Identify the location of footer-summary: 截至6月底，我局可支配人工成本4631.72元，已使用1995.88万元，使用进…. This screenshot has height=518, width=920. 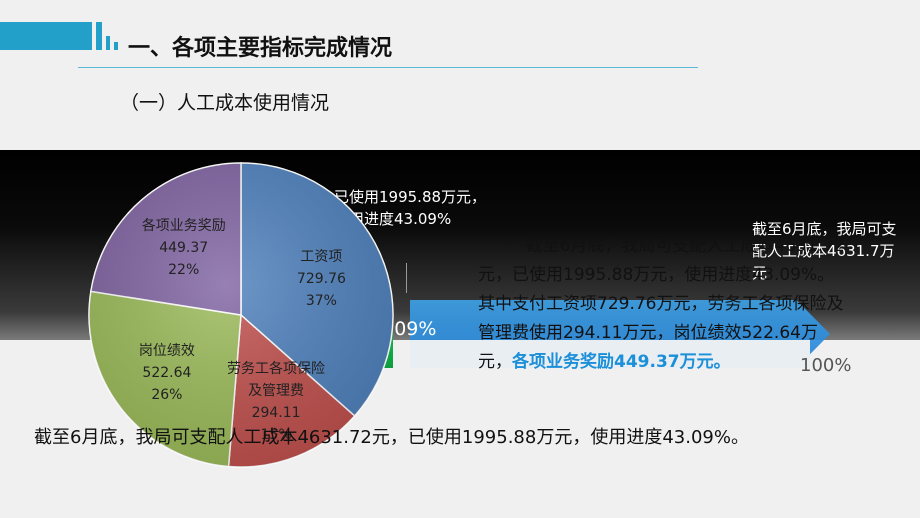
(391, 437).